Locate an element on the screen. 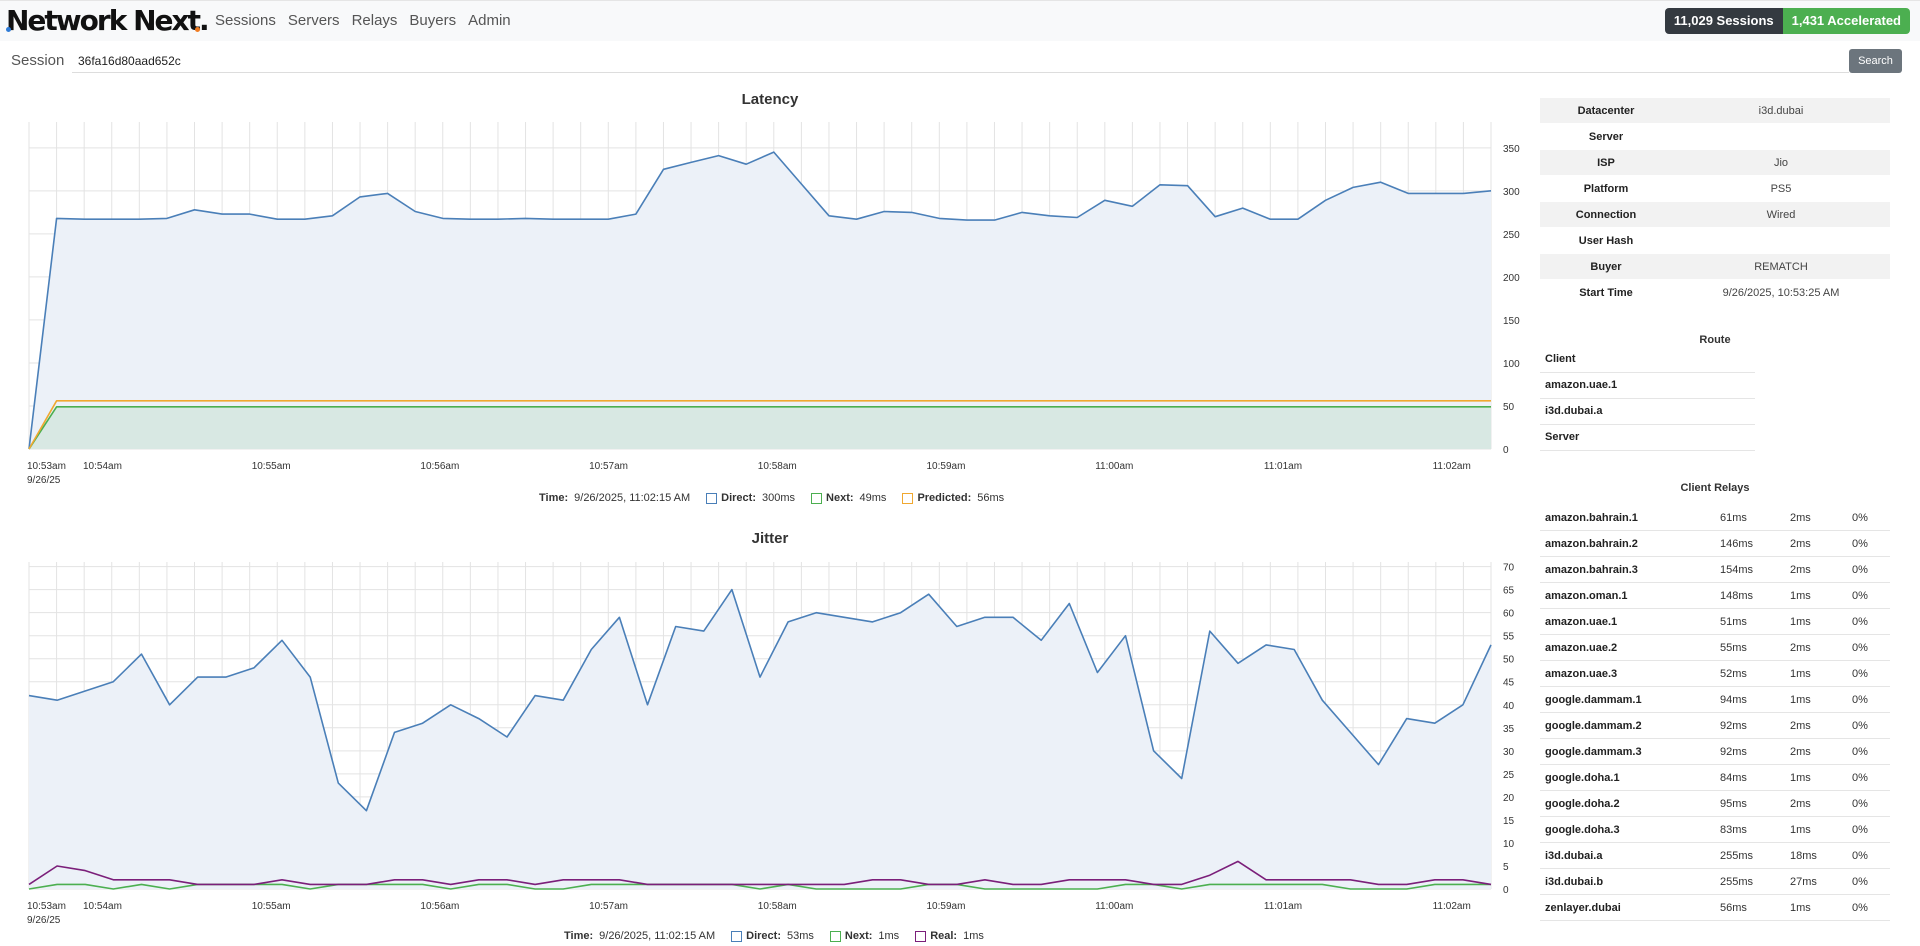 The image size is (1920, 946). relay-name: google.doha.1 is located at coordinates (1630, 777).